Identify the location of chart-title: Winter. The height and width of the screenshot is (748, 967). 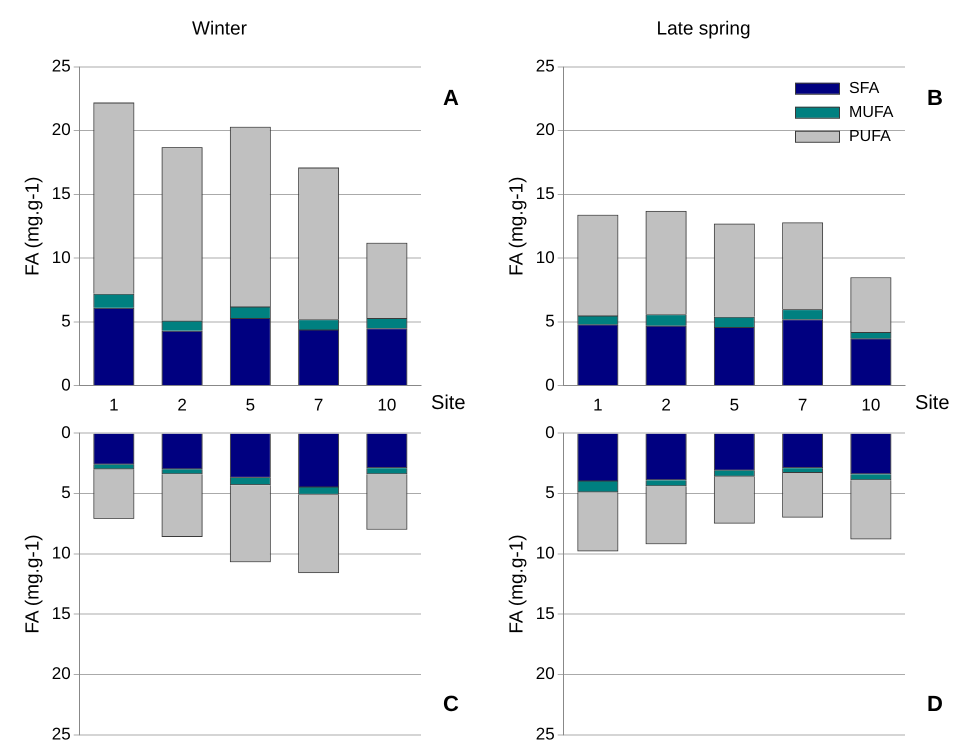
(220, 29).